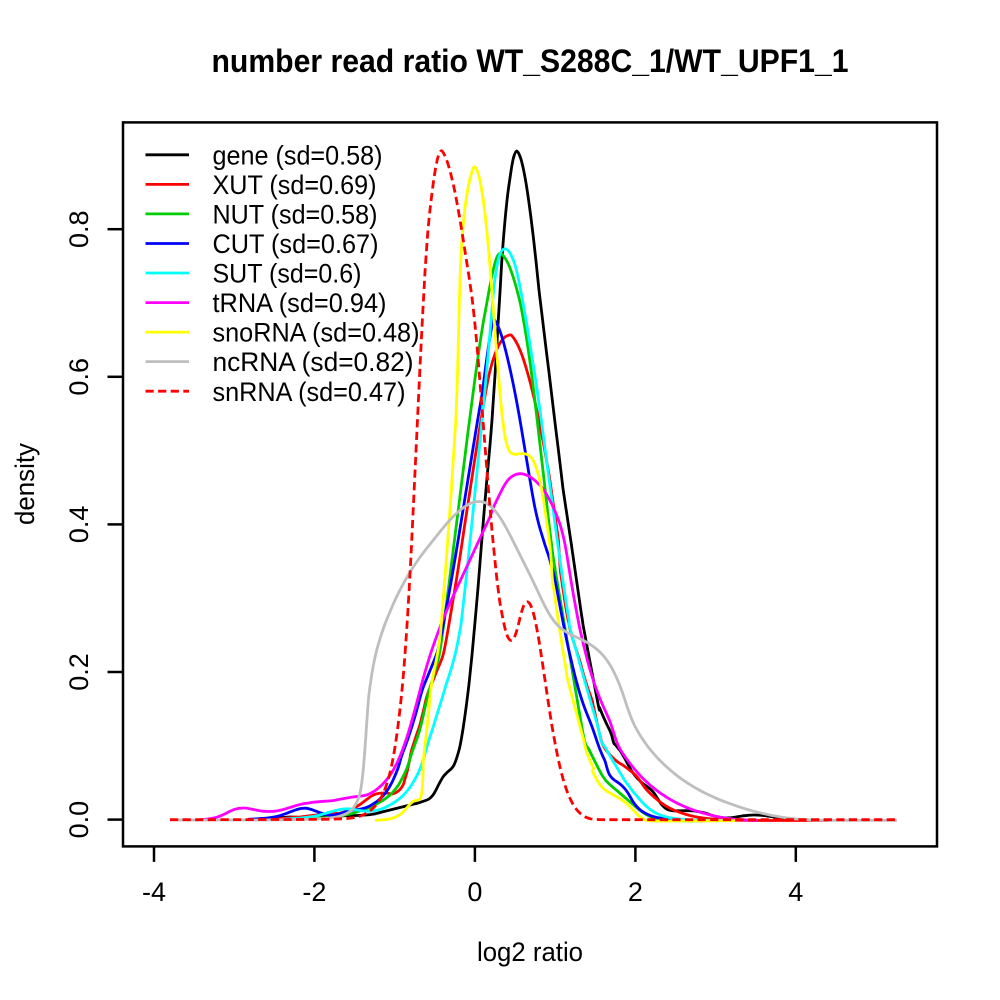  I want to click on svg-text: SUT (sd=0.6), so click(287, 274).